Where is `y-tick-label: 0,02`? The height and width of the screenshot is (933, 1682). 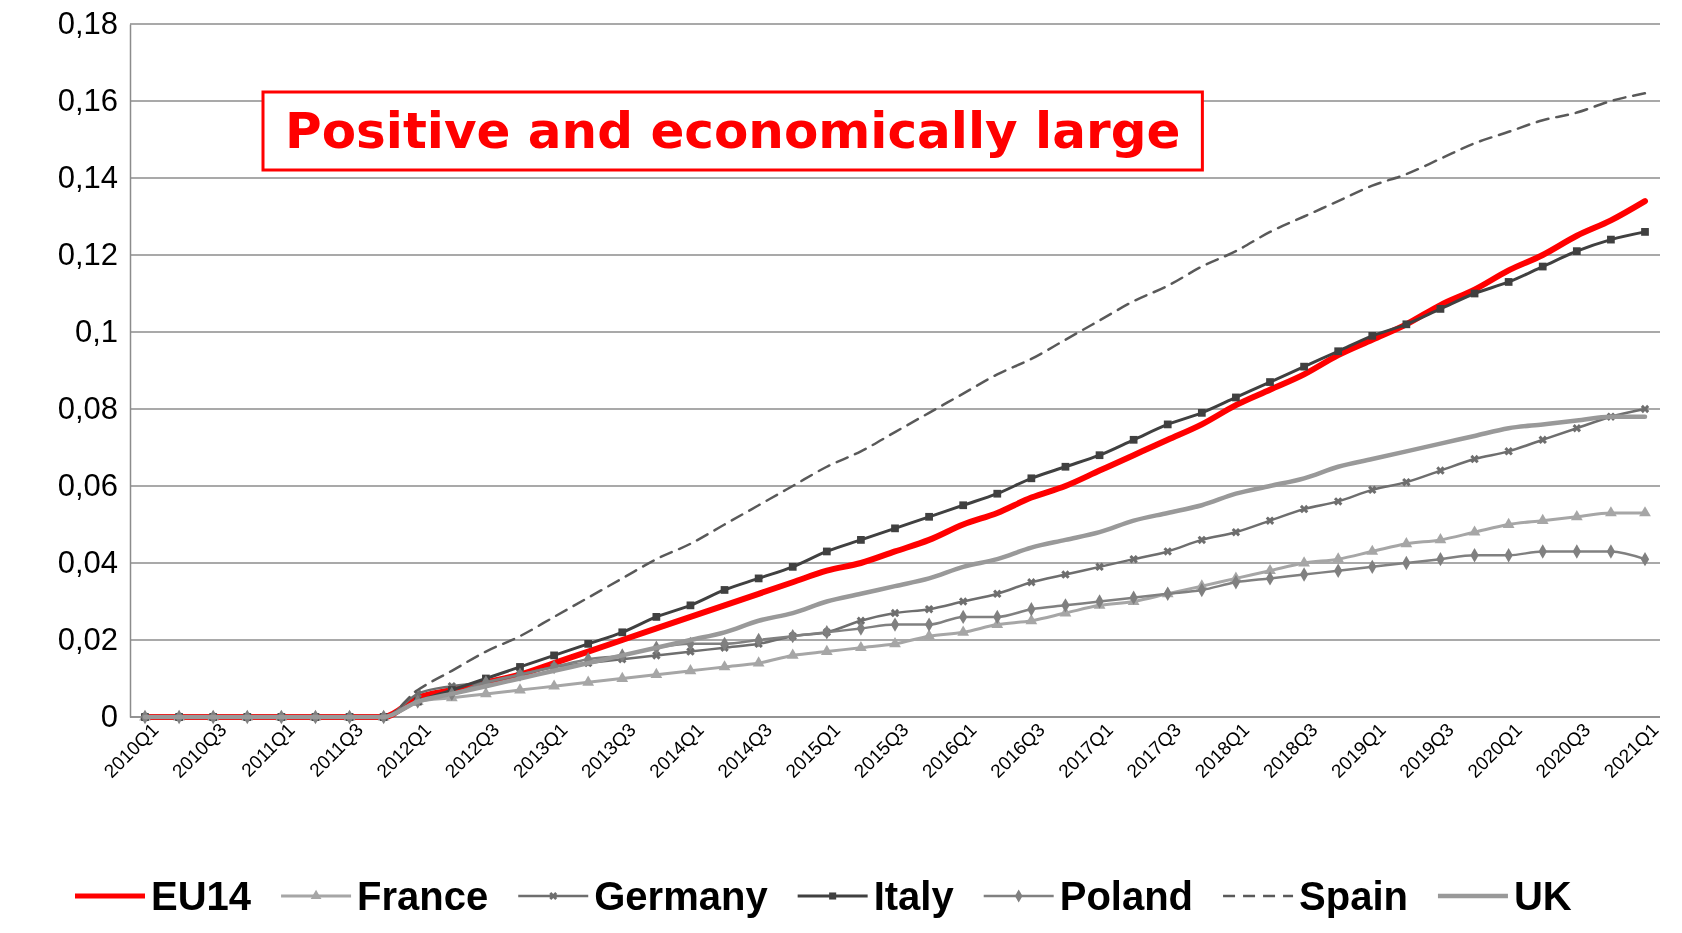
y-tick-label: 0,02 is located at coordinates (87, 640).